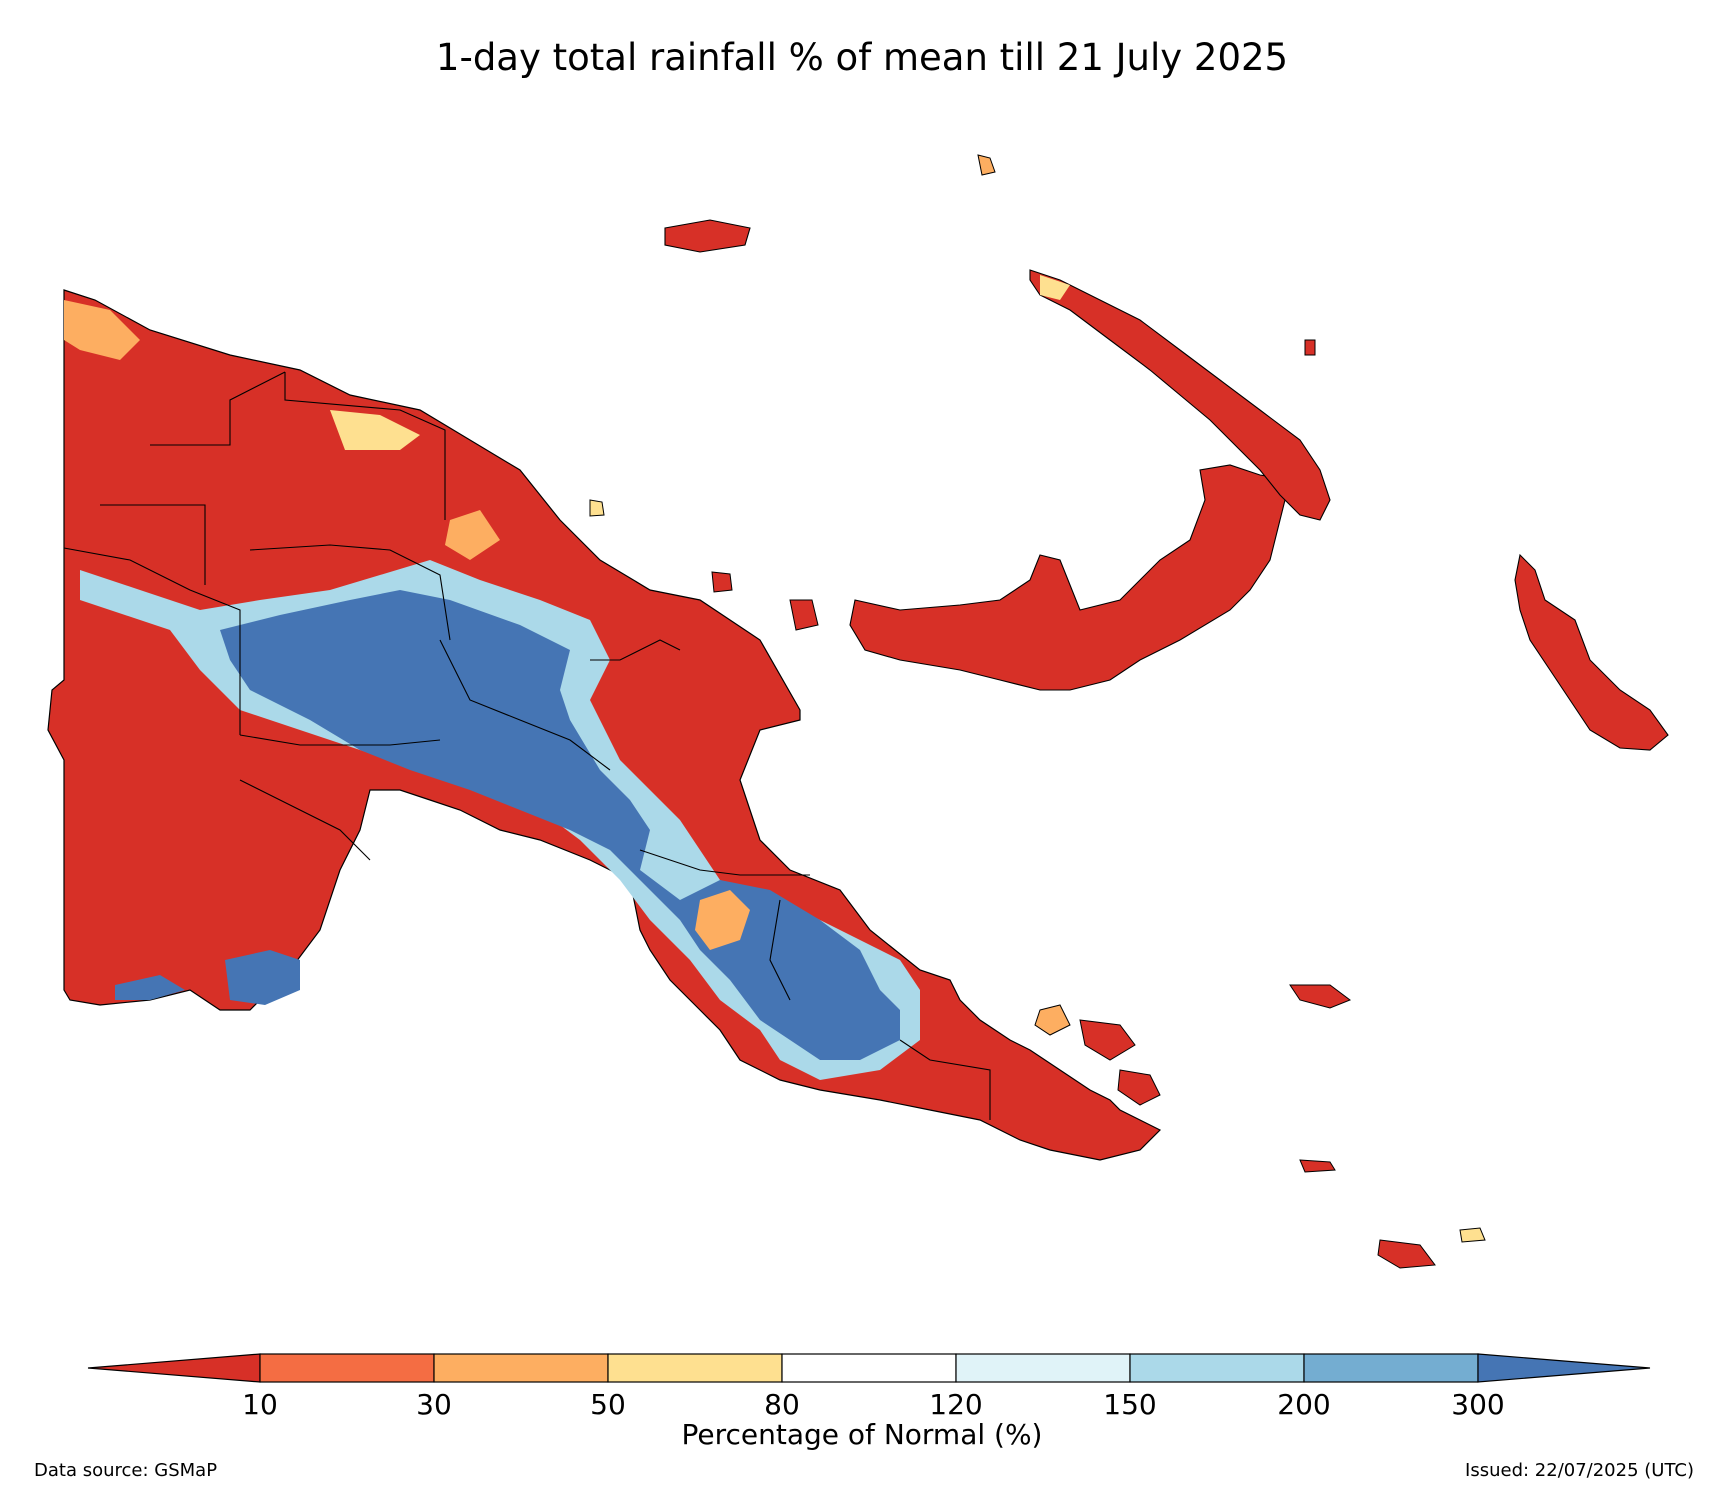 Image resolution: width=1724 pixels, height=1494 pixels. What do you see at coordinates (126, 1470) in the screenshot?
I see `data-source-note: Data source: GSMaP` at bounding box center [126, 1470].